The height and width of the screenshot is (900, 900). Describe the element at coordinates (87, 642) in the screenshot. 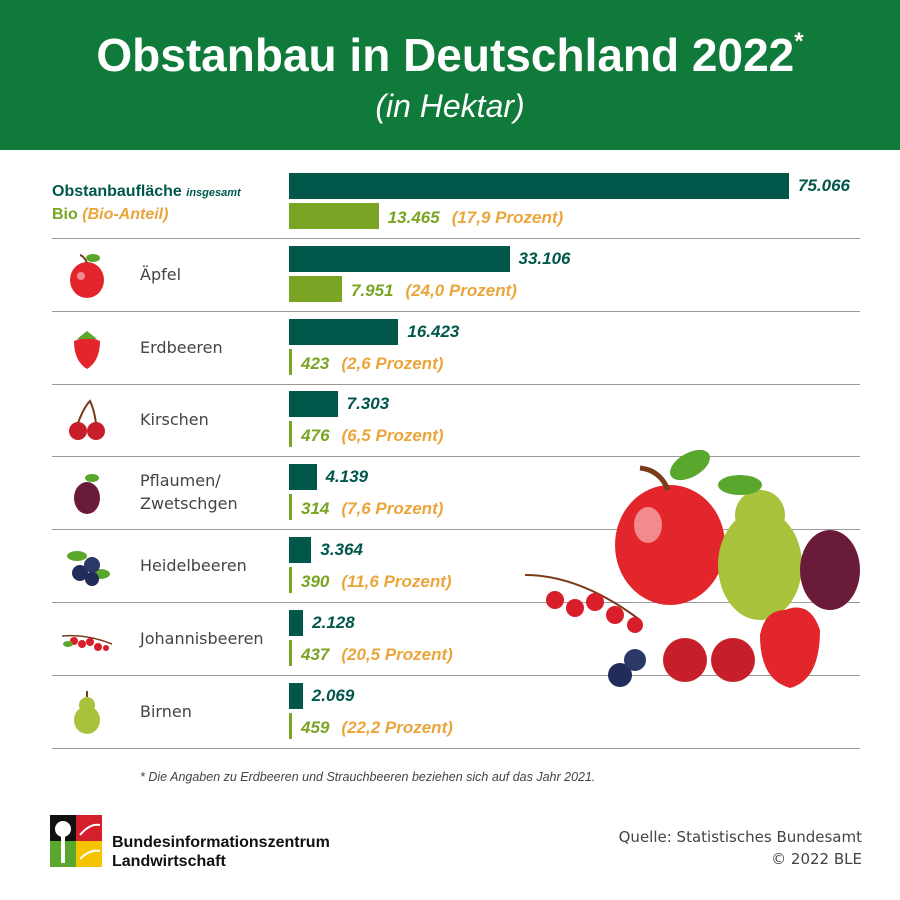

I see `currant-icon` at that location.